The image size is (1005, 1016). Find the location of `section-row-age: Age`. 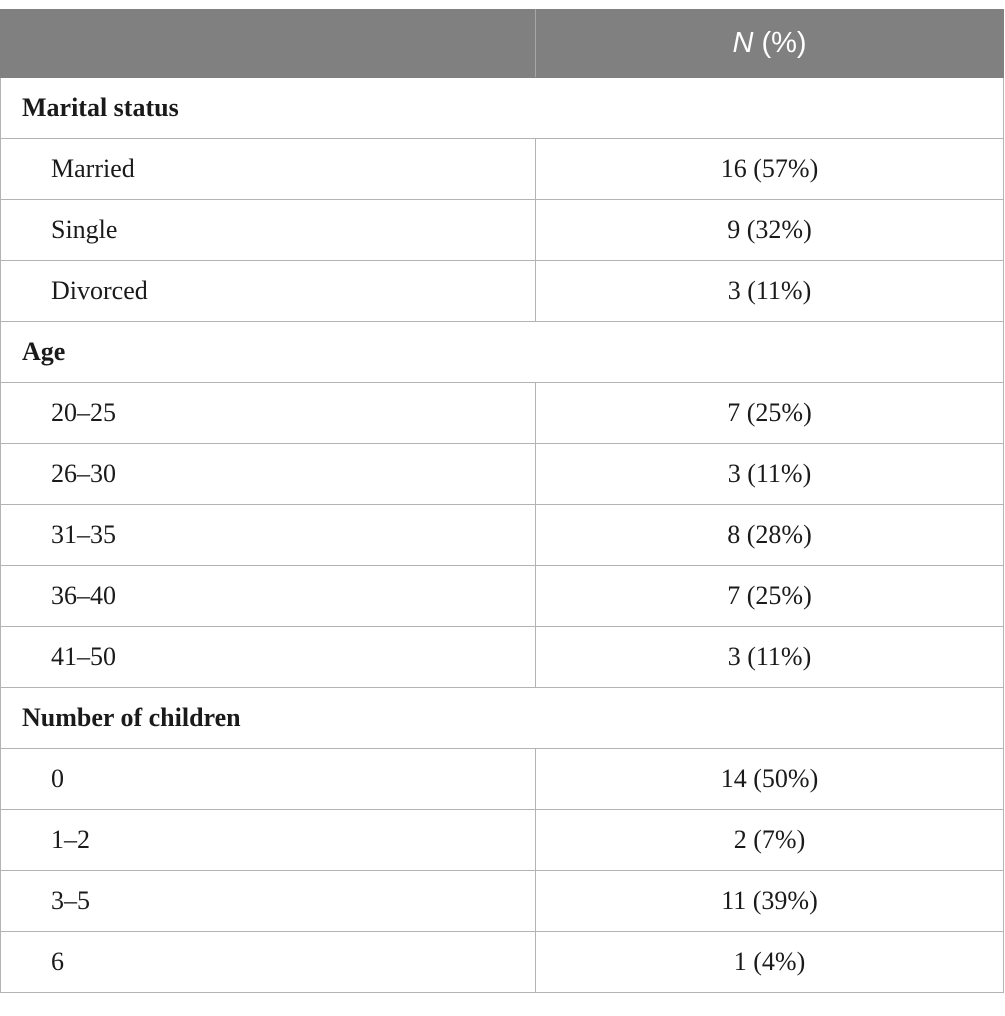

section-row-age: Age is located at coordinates (502, 352).